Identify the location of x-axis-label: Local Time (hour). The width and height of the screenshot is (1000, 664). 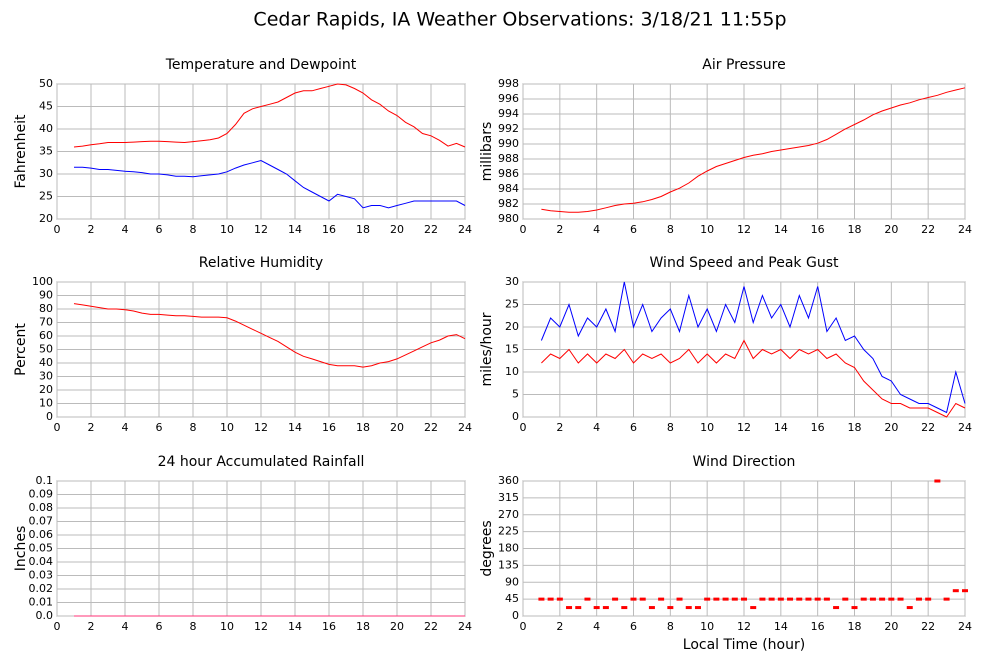
(744, 645).